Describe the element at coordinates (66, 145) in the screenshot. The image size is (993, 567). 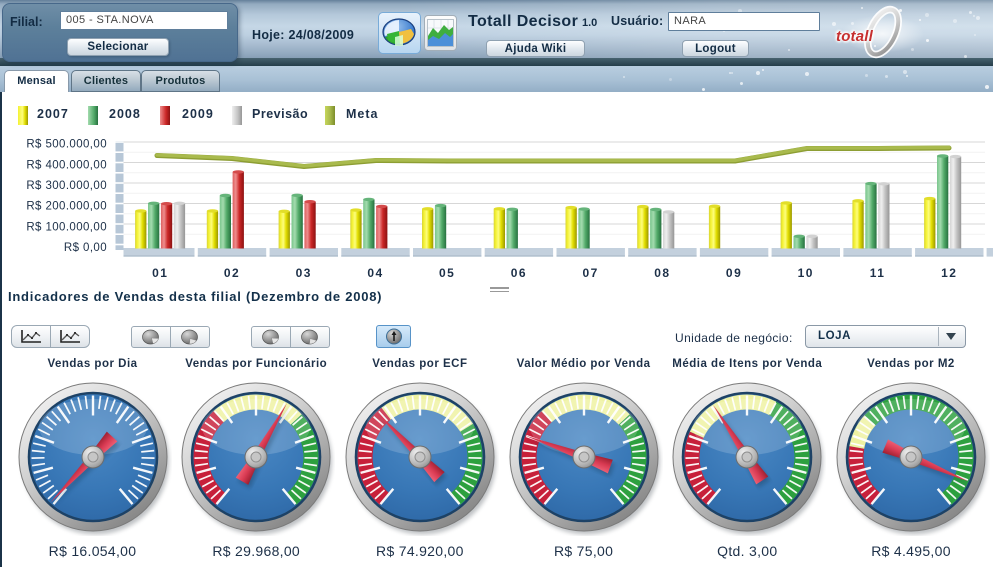
I see `svg-text: R$ 500.000,00` at that location.